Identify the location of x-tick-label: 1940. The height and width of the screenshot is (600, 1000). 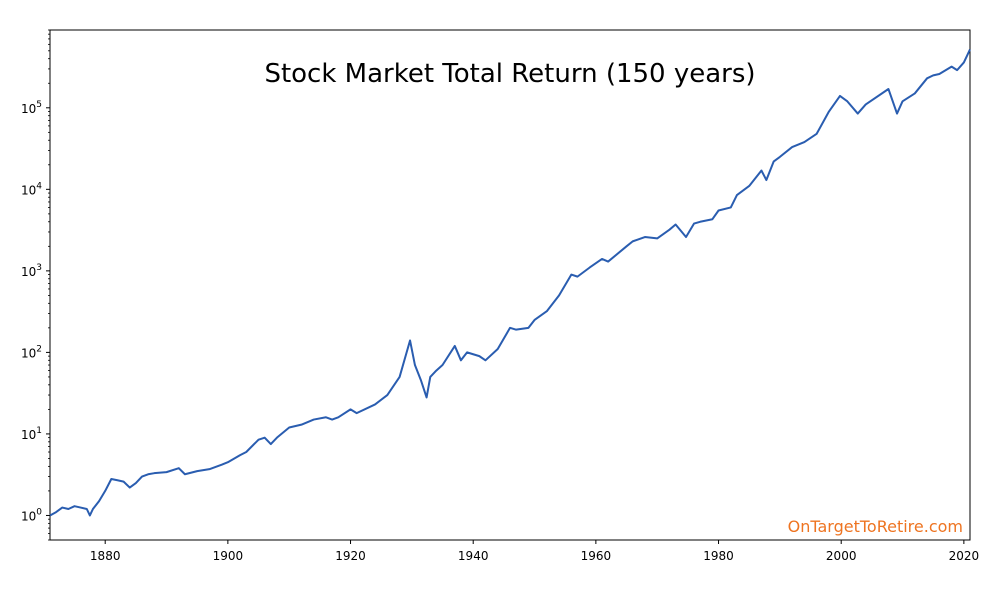
(473, 556).